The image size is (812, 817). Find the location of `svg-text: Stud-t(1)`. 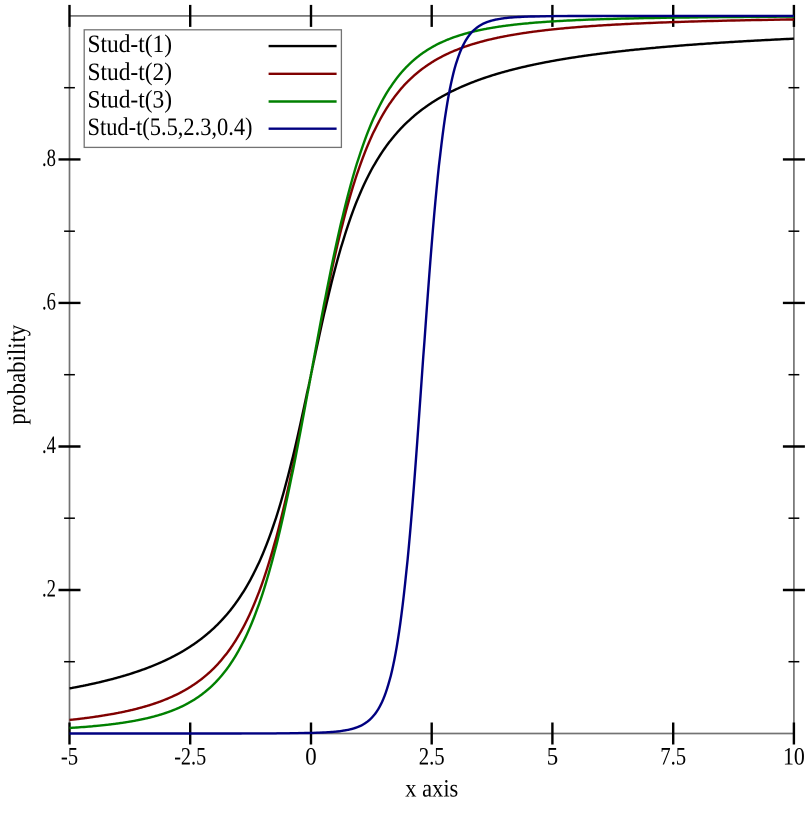

svg-text: Stud-t(1) is located at coordinates (130, 44).